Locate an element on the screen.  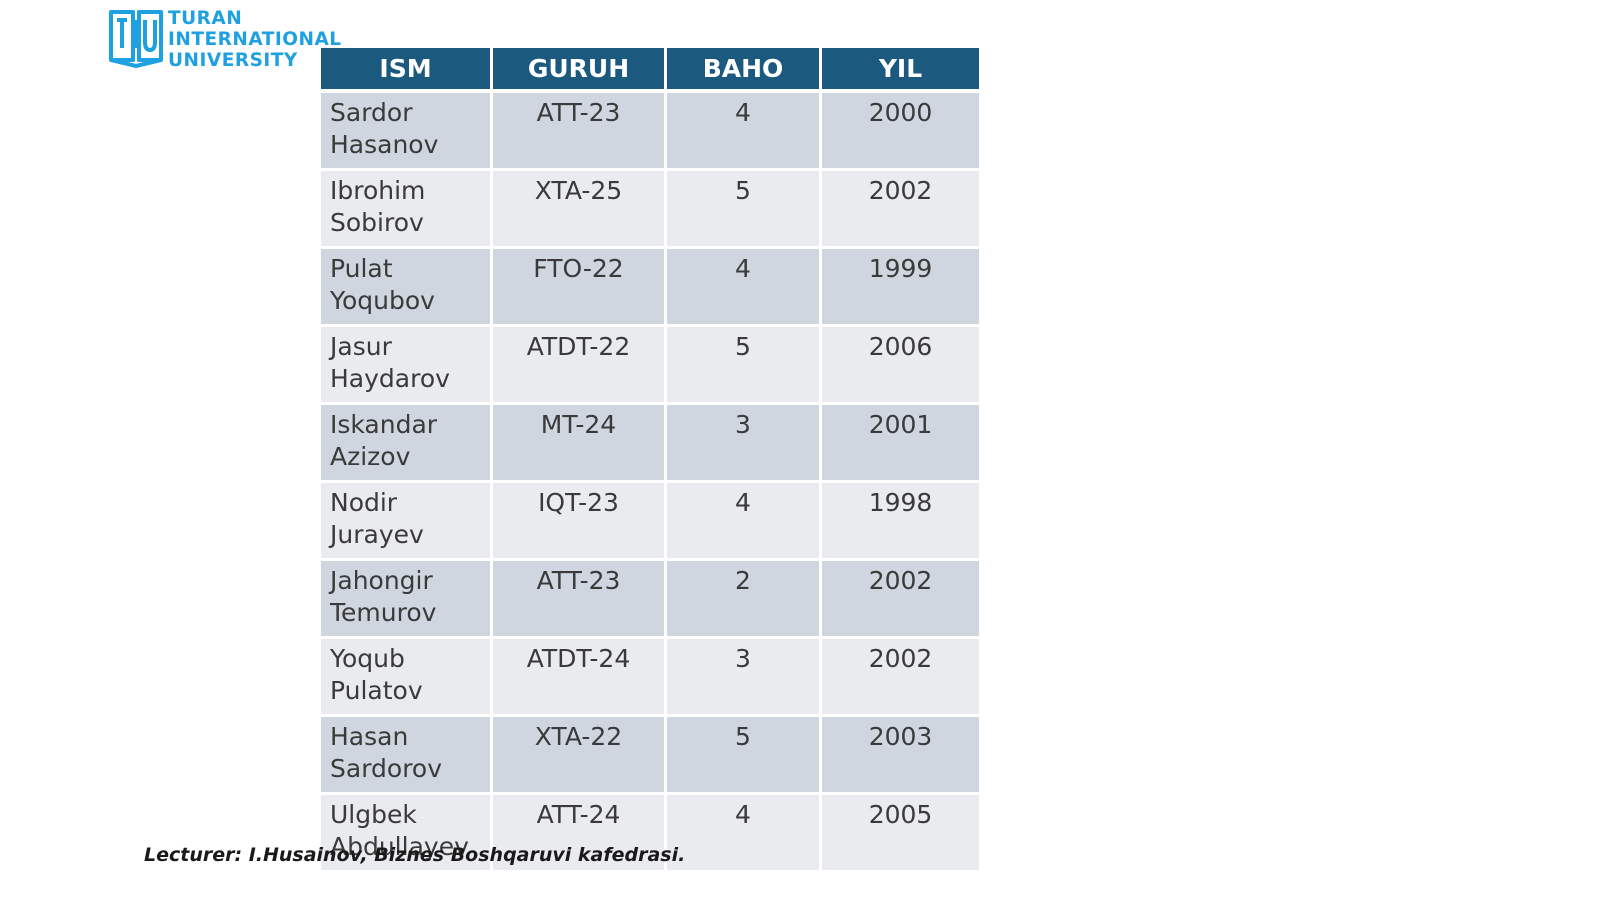
cell-ism: Sardor Hasanov is located at coordinates (407, 132).